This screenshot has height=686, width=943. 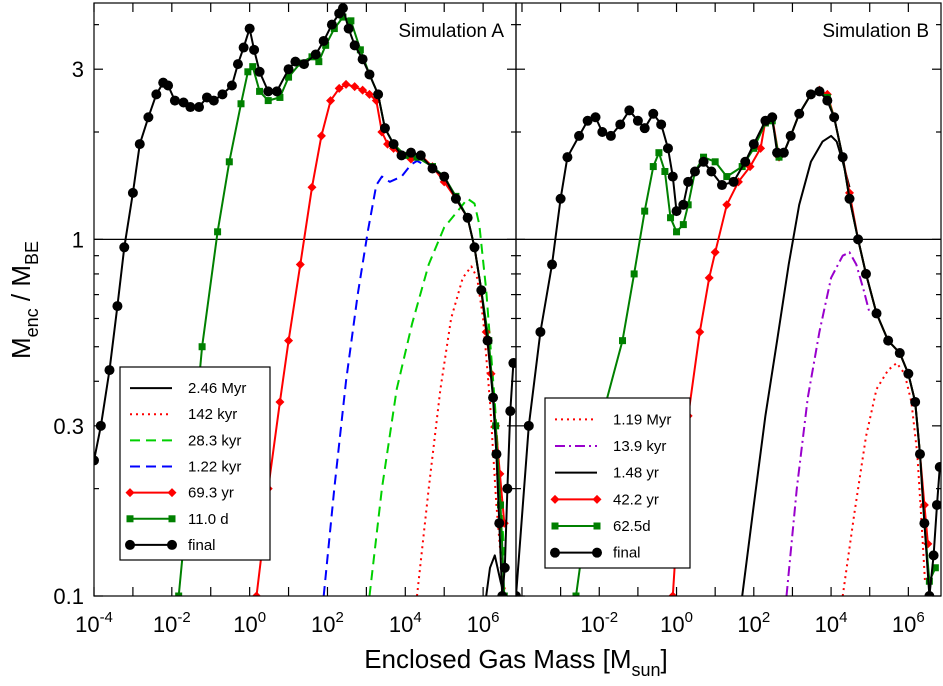 What do you see at coordinates (636, 473) in the screenshot?
I see `legend-label: 1.48 yr` at bounding box center [636, 473].